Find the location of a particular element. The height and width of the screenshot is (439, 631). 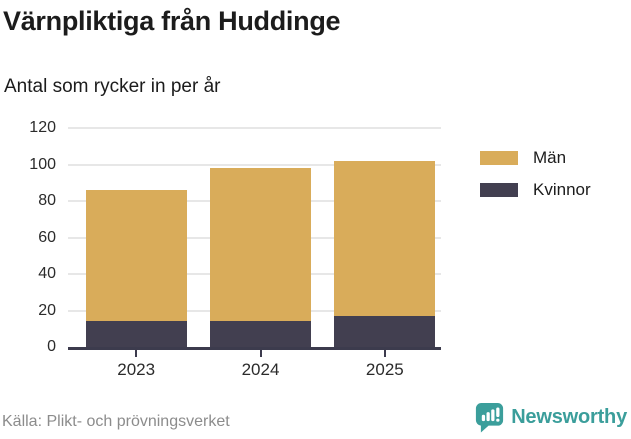

bar-segment-män-2023 is located at coordinates (136, 256).